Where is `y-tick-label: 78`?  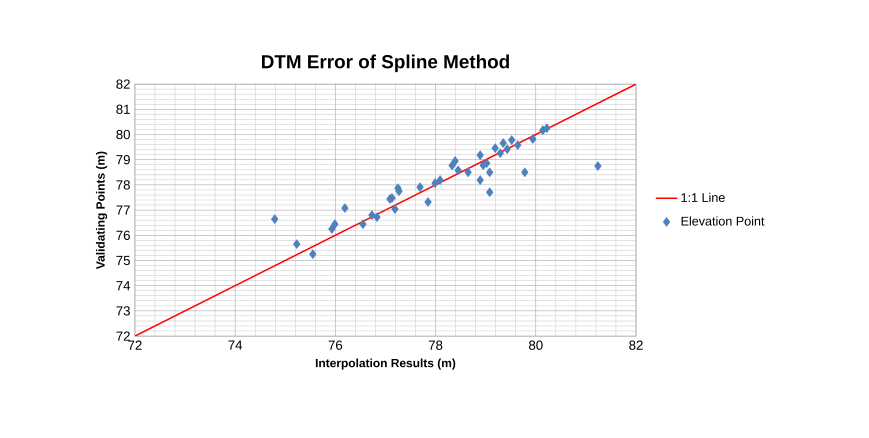 y-tick-label: 78 is located at coordinates (123, 185).